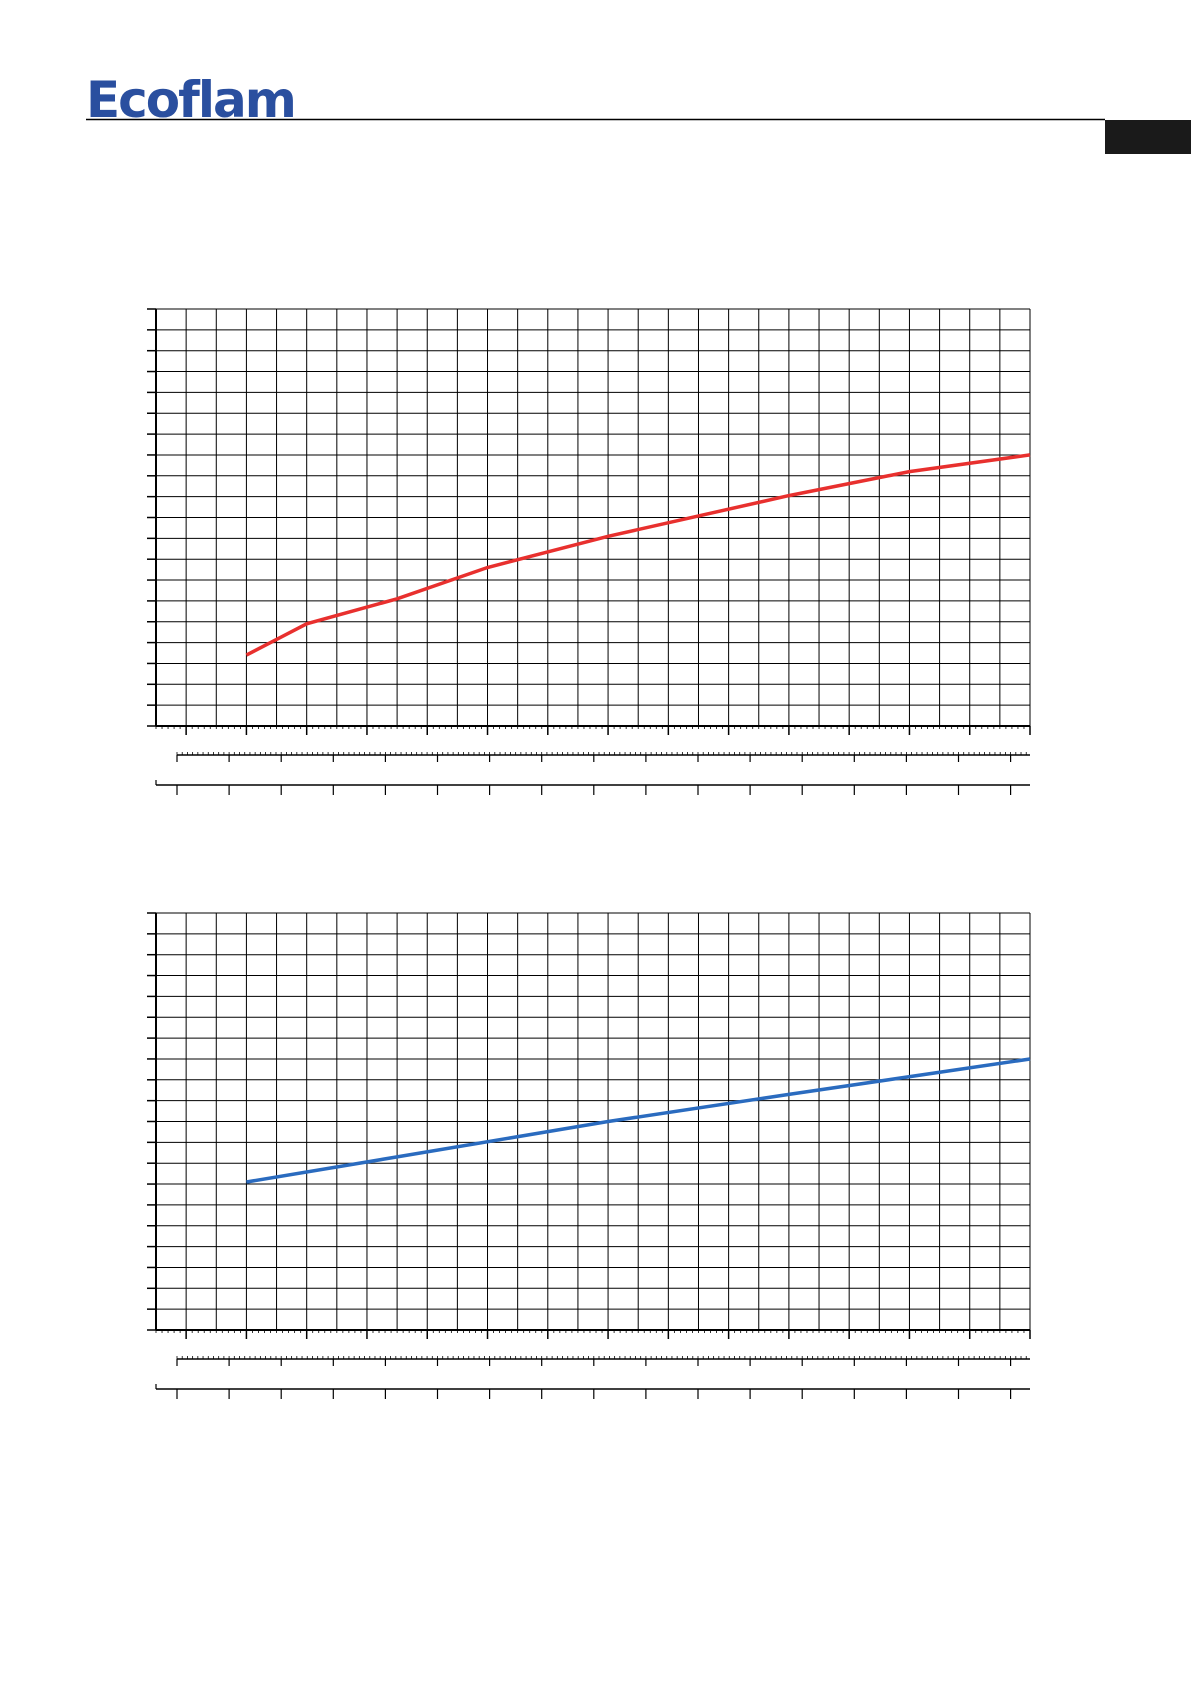 This screenshot has height=1685, width=1191. I want to click on section-tab, so click(1148, 137).